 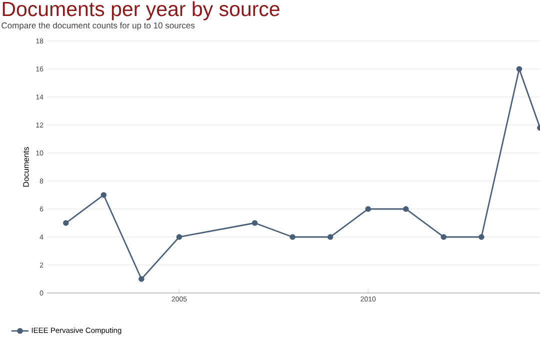 I want to click on chart-title: Documents per year by source, so click(x=141, y=10).